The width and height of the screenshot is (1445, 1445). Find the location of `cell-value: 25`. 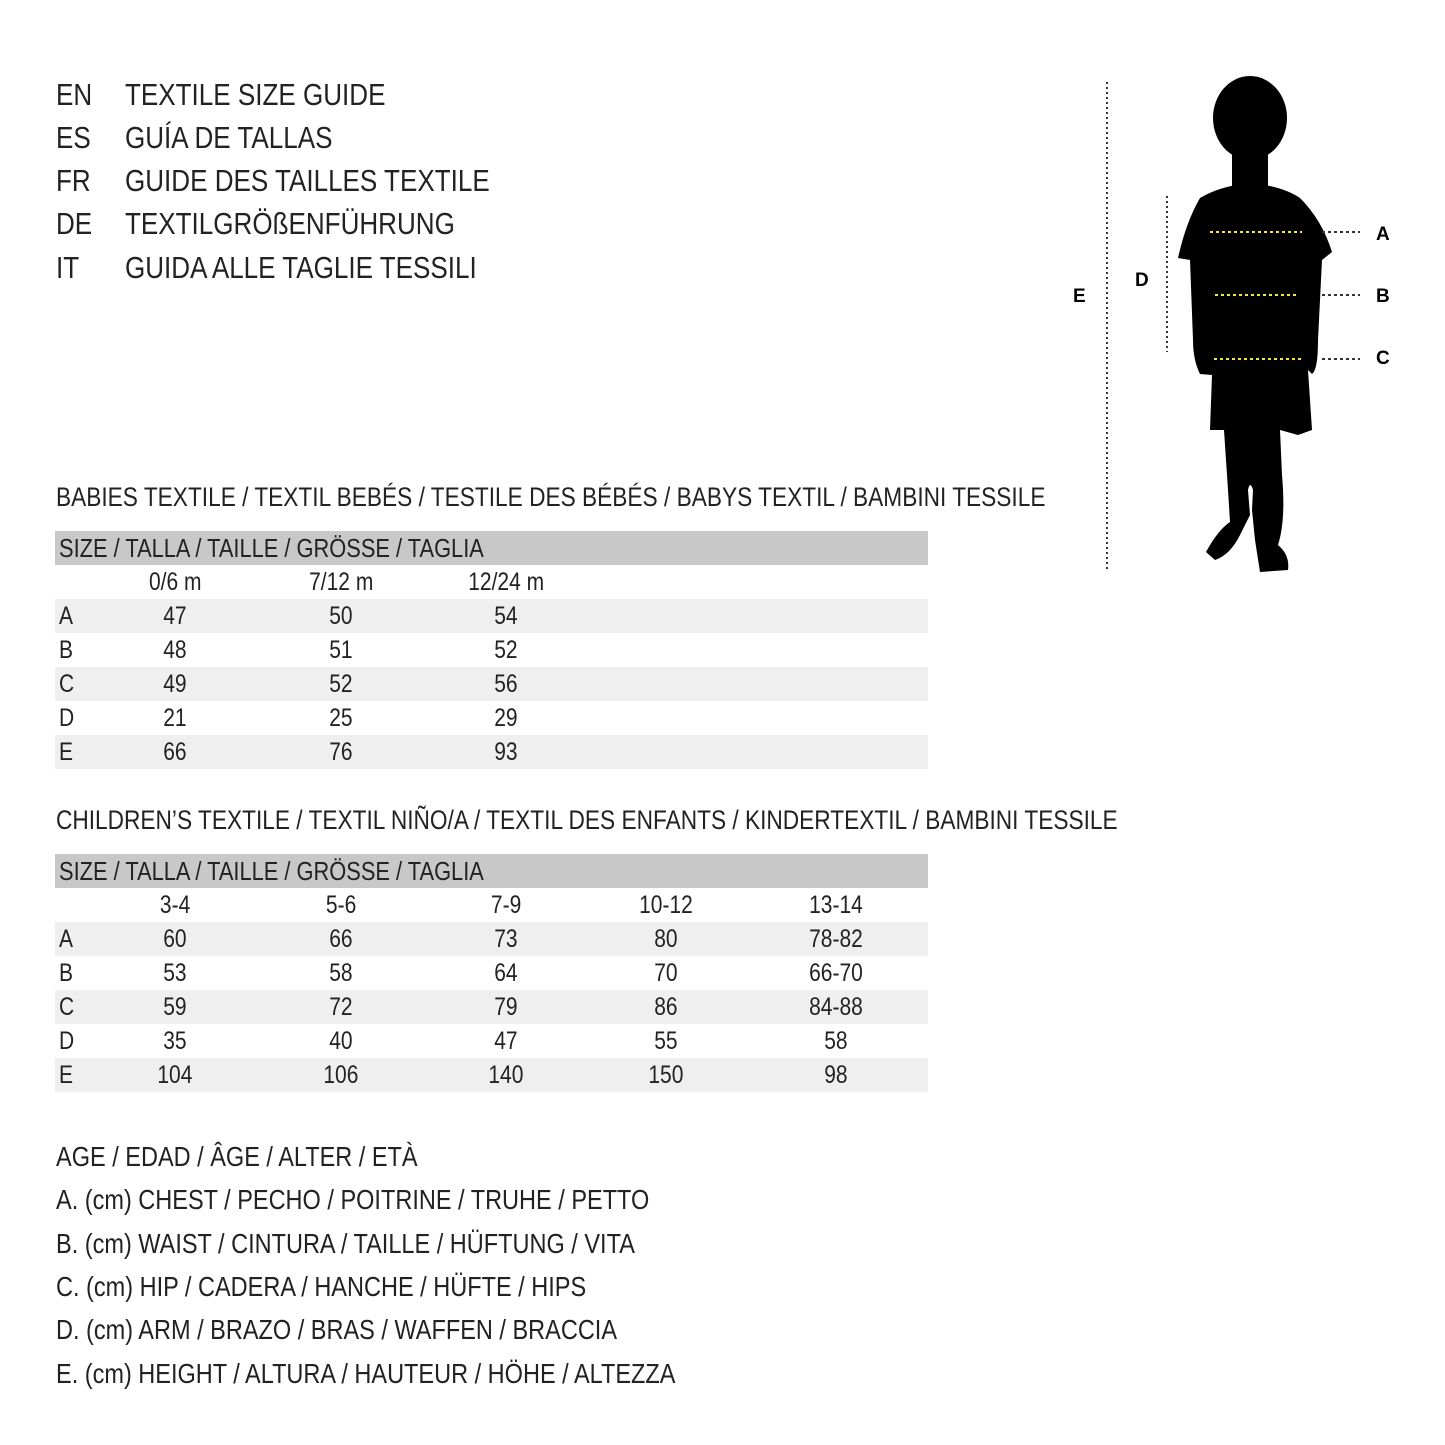

cell-value: 25 is located at coordinates (341, 718).